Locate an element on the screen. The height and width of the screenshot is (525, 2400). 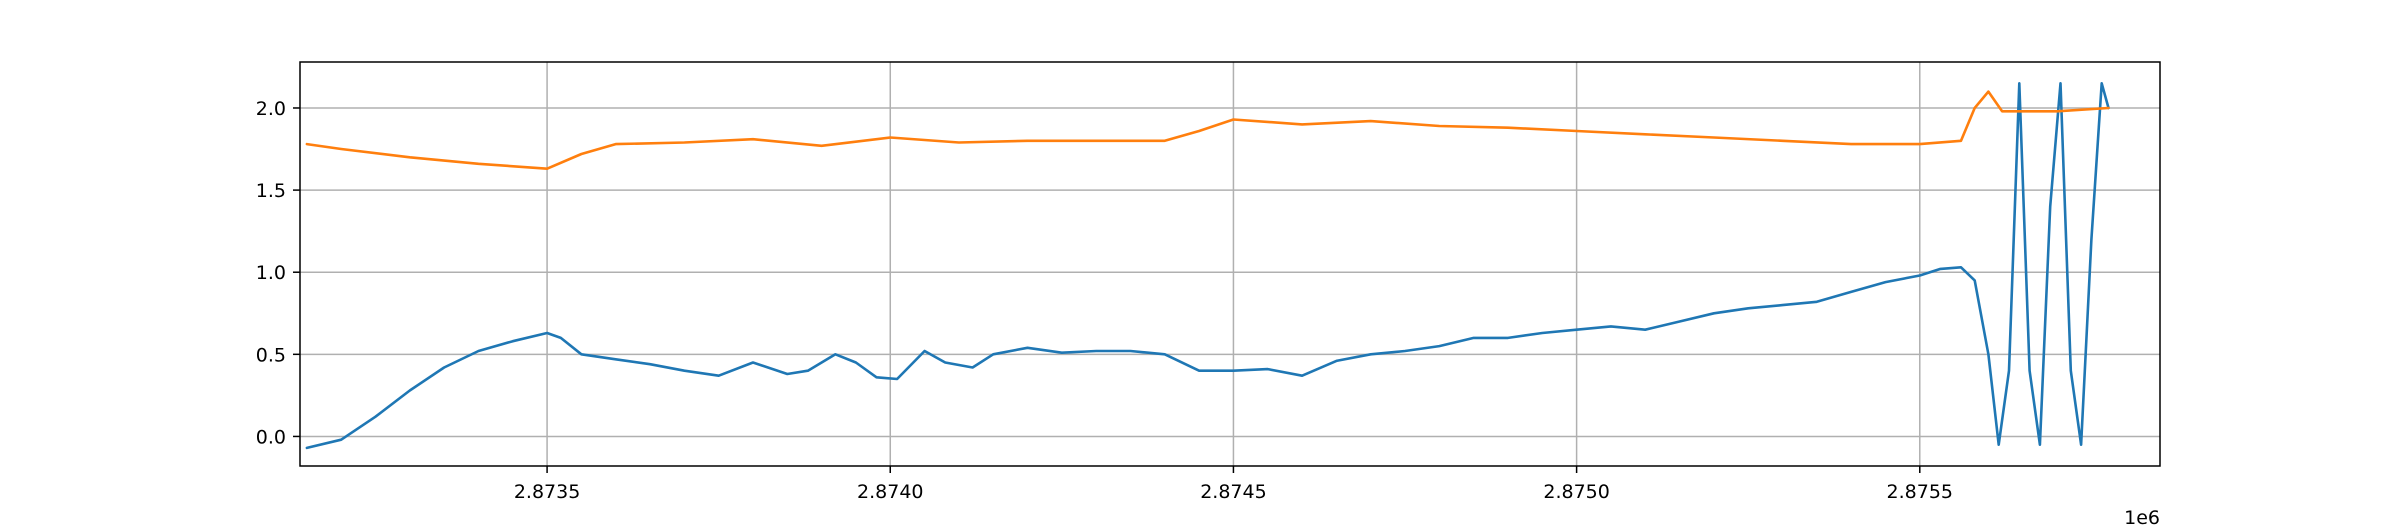
x-tick-label: 2.8740 is located at coordinates (890, 492).